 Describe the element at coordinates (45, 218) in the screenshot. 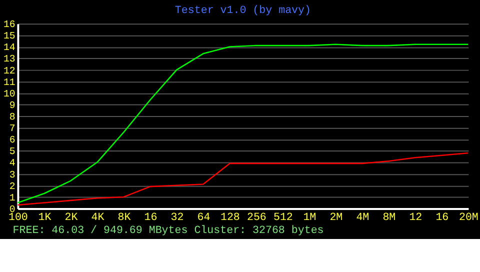

I see `x-tick-label: 1K` at that location.